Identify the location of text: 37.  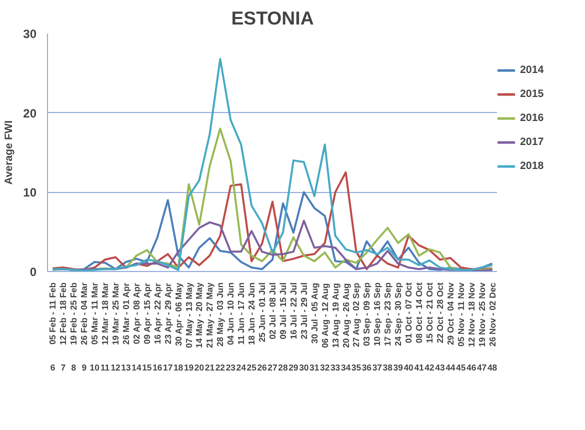
(377, 367).